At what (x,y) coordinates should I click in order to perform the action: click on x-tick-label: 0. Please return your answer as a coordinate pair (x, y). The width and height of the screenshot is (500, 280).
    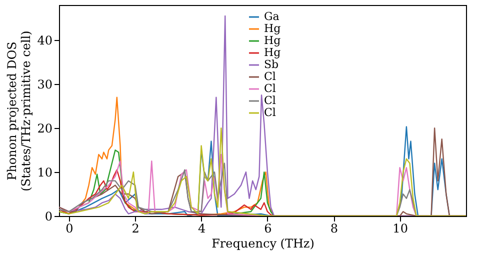
    Looking at the image, I should click on (70, 229).